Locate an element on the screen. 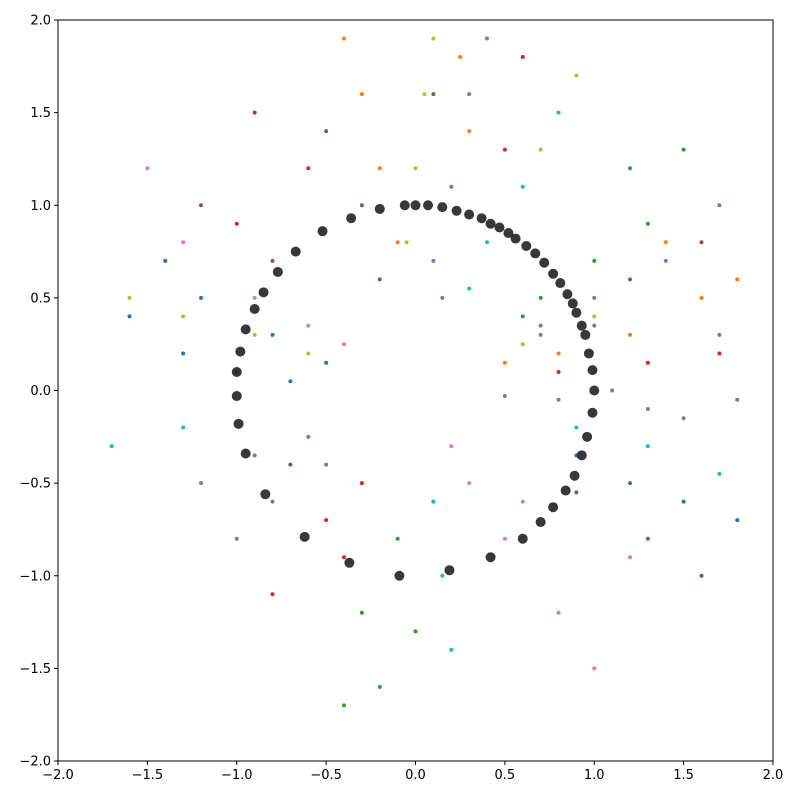 The height and width of the screenshot is (804, 800). x-tick-label: −1.0 is located at coordinates (237, 775).